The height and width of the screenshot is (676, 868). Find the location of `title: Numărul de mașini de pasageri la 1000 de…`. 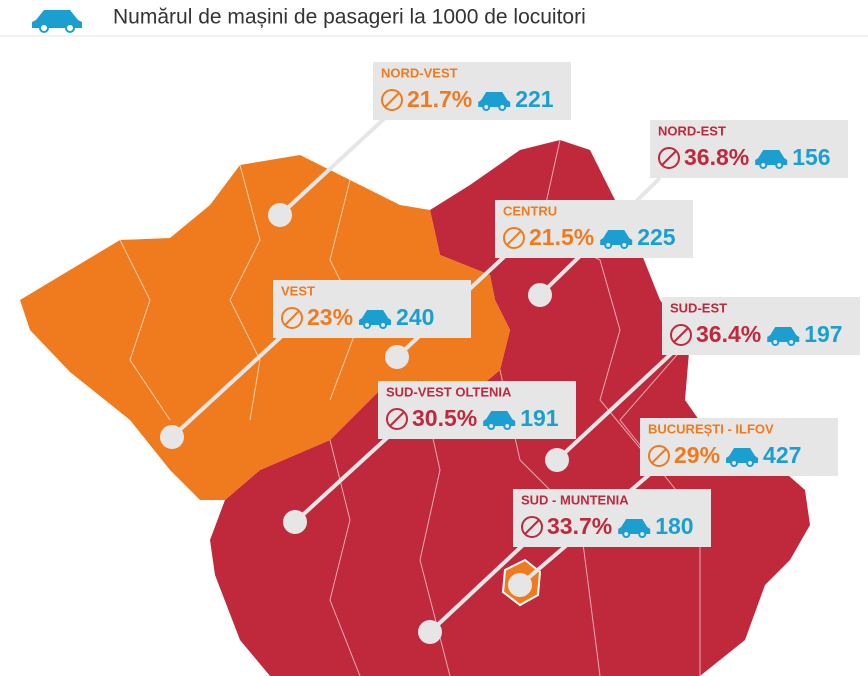

title: Numărul de mașini de pasageri la 1000 de… is located at coordinates (349, 17).